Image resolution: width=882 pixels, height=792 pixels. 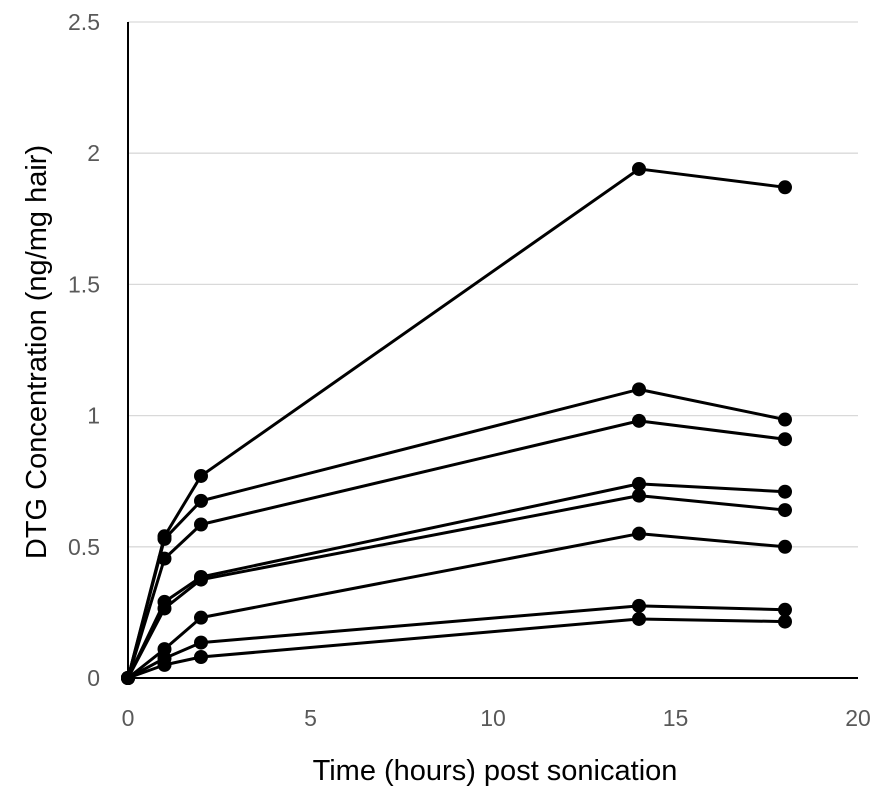 What do you see at coordinates (84, 547) in the screenshot?
I see `y-tick-label: 0.5` at bounding box center [84, 547].